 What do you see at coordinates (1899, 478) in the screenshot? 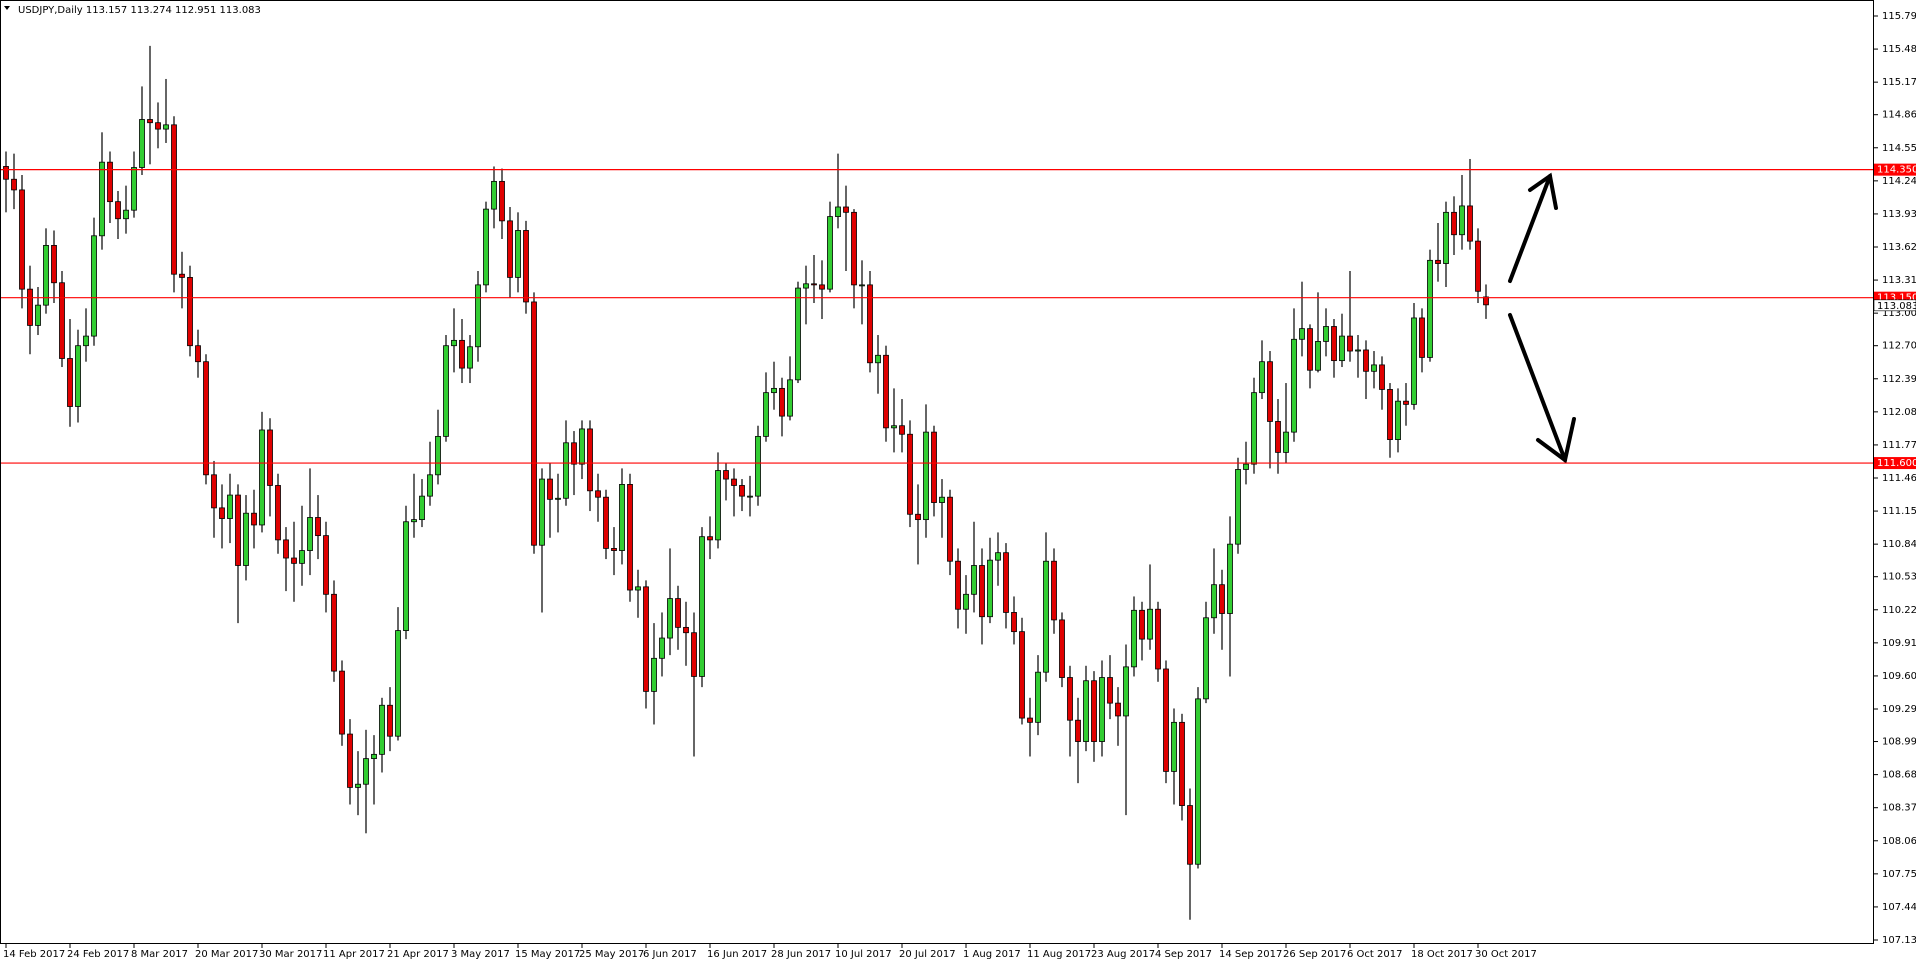
I see `y-tick-label: 111.460` at bounding box center [1899, 478].